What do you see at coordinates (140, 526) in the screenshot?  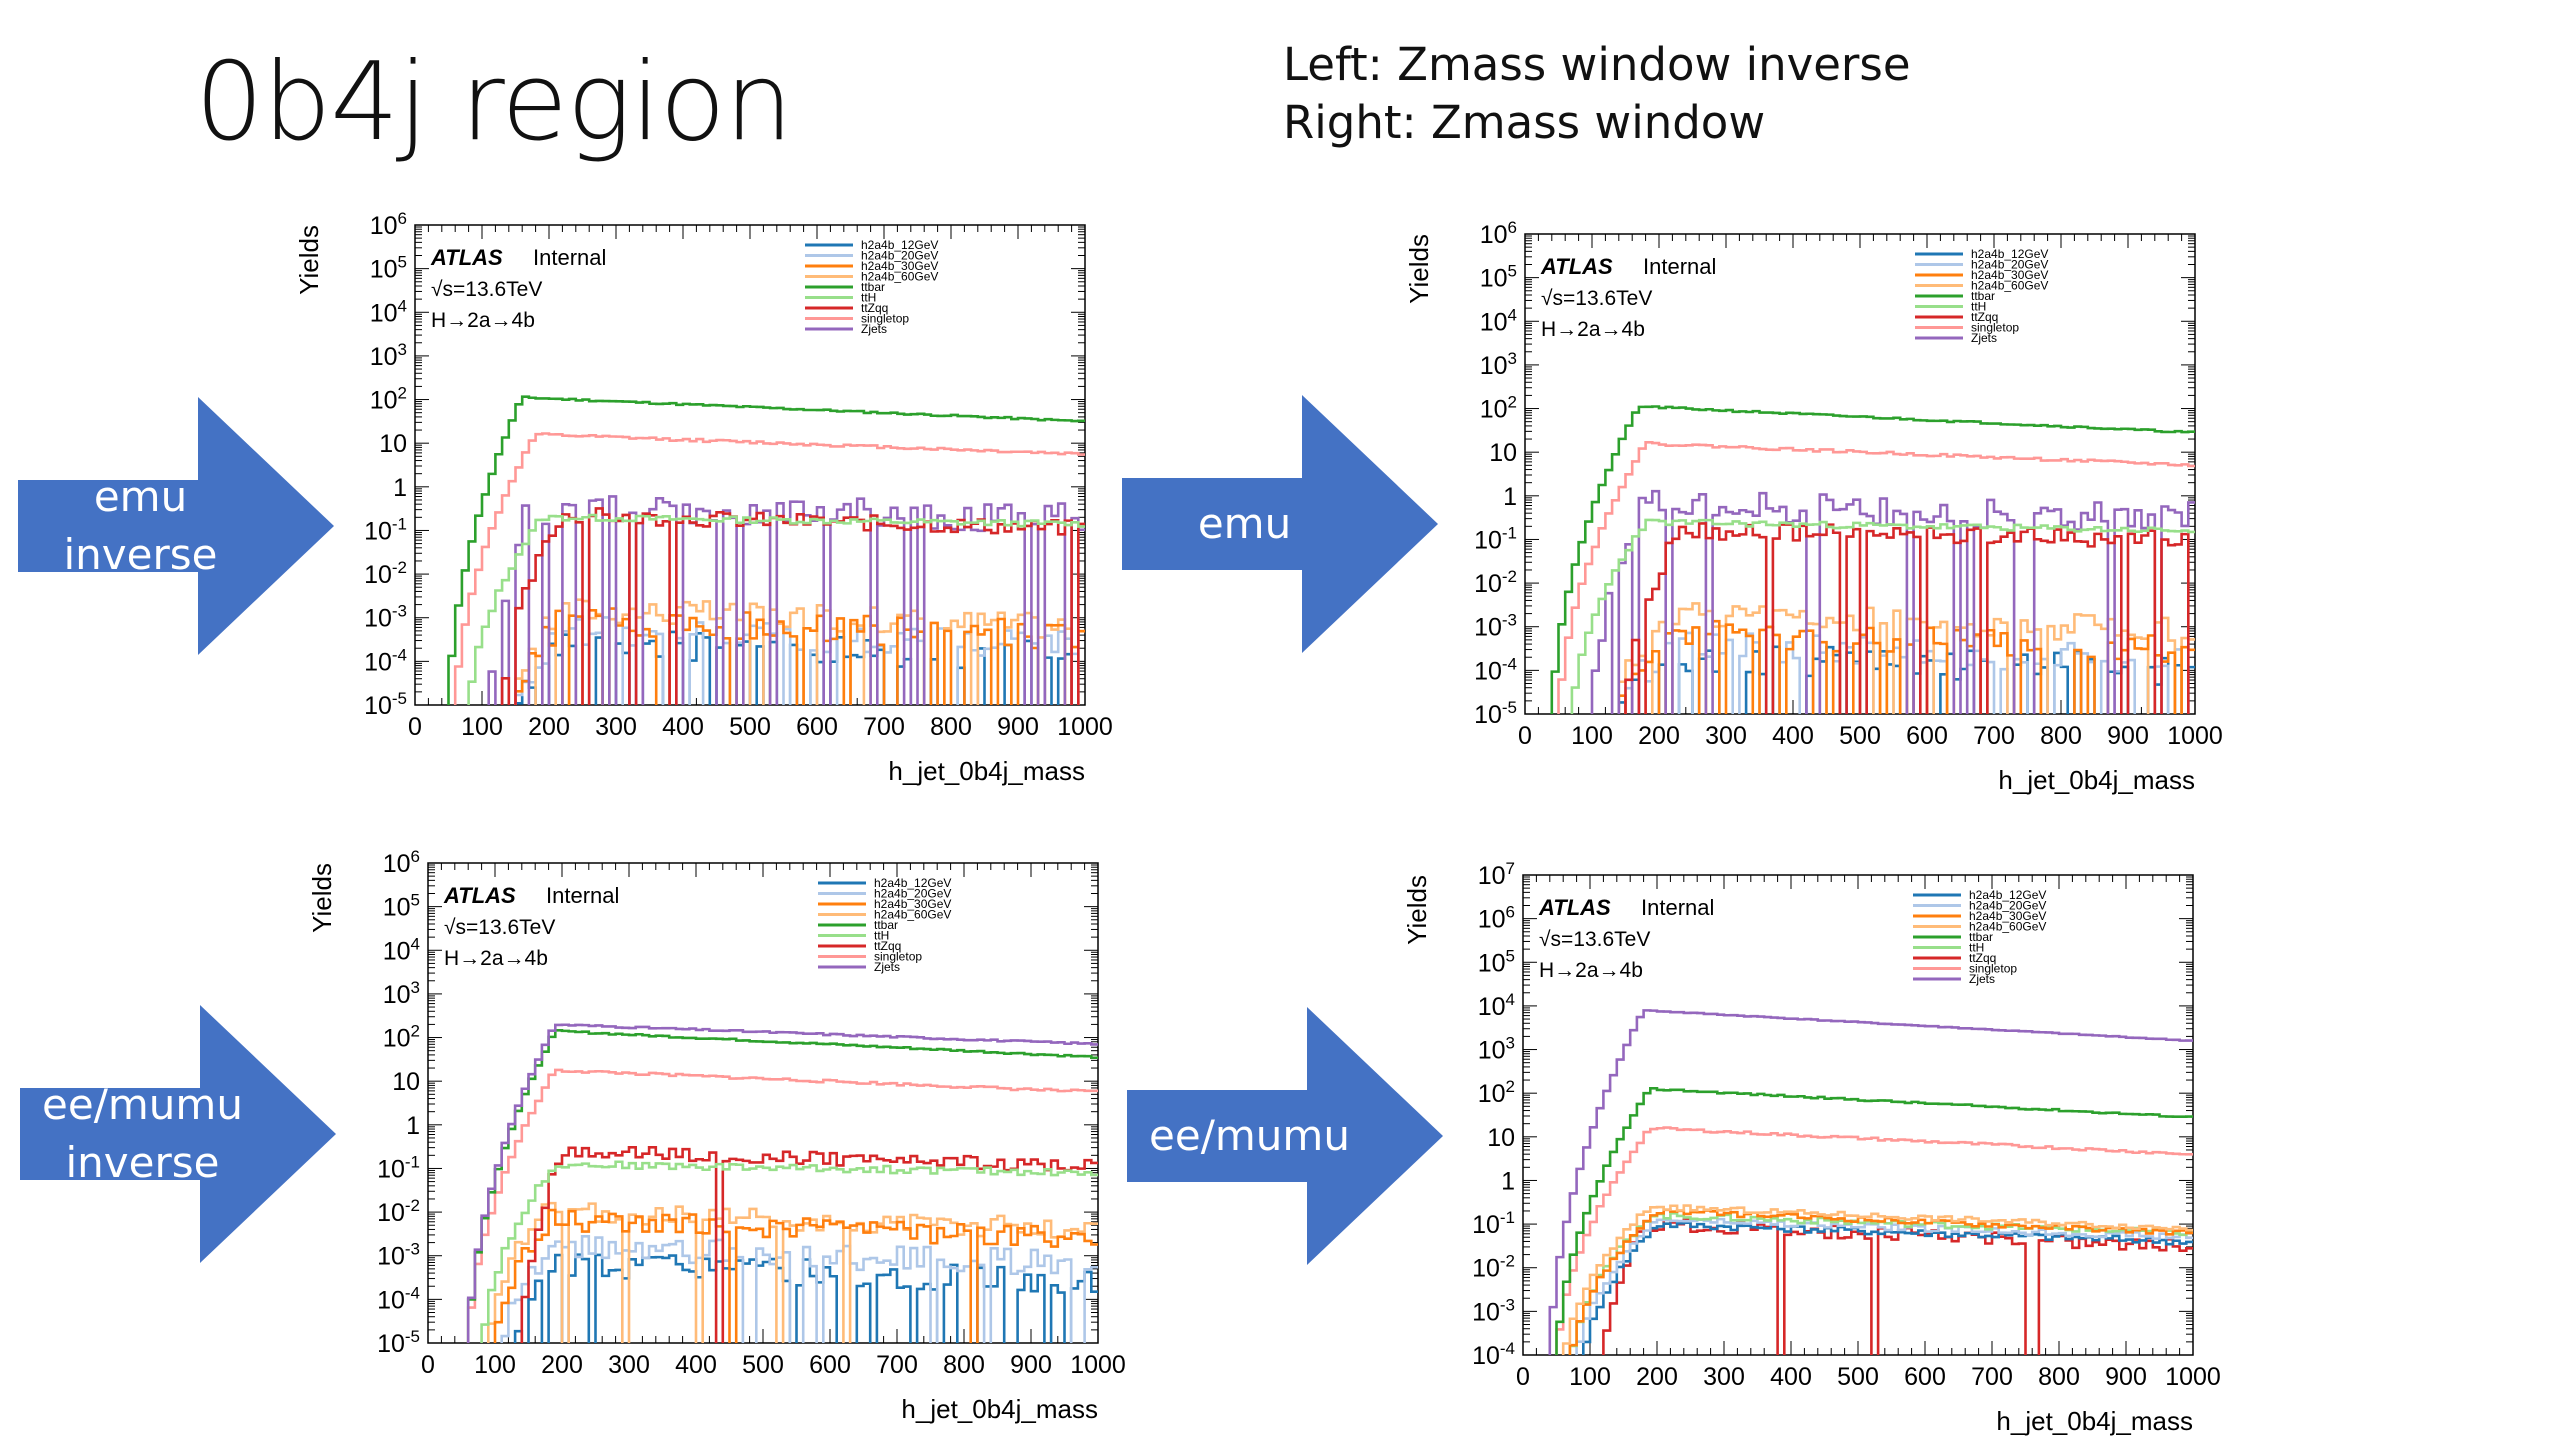 I see `arrow-label: emu inverse` at bounding box center [140, 526].